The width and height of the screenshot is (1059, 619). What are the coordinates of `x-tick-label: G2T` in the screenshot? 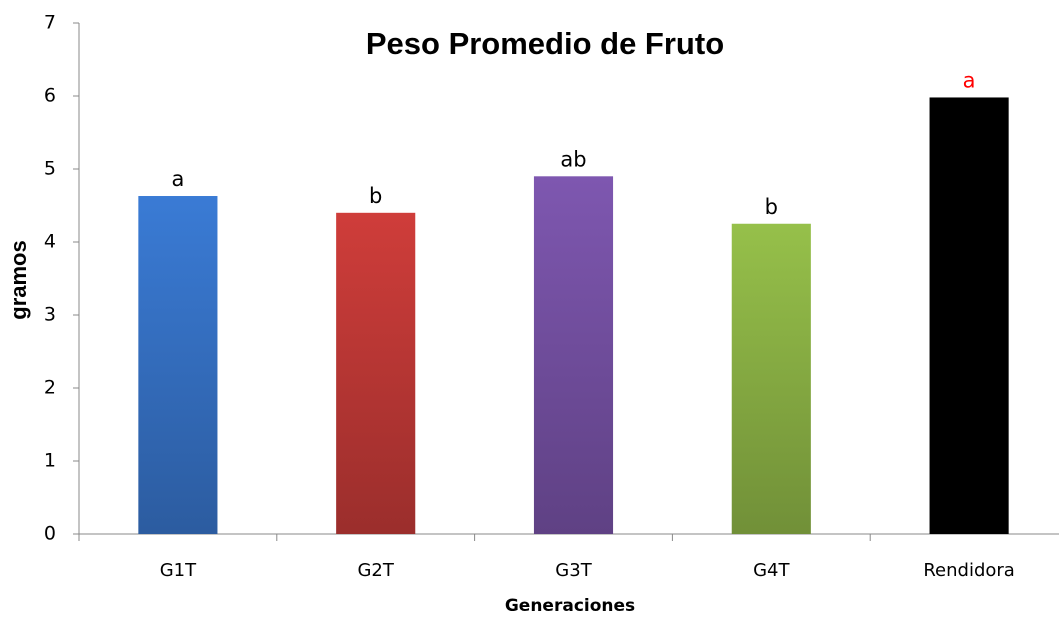 It's located at (375, 570).